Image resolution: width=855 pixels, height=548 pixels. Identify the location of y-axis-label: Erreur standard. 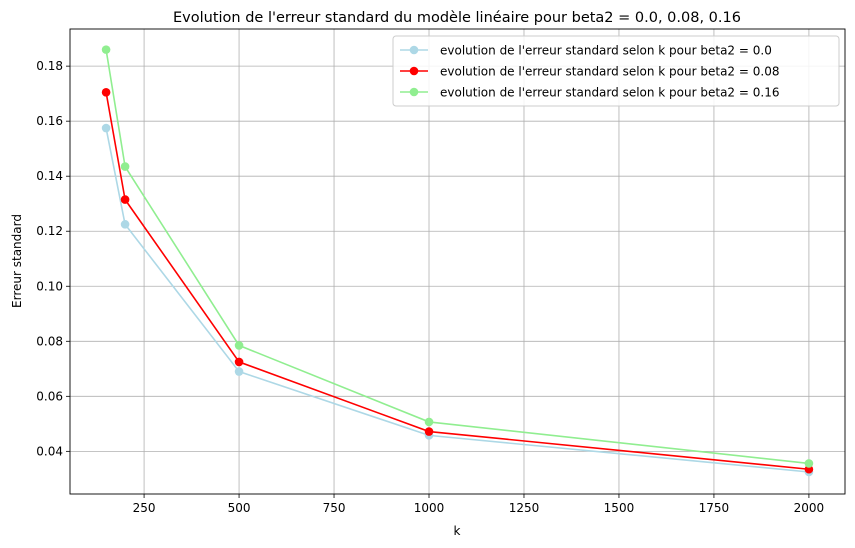
(17, 261).